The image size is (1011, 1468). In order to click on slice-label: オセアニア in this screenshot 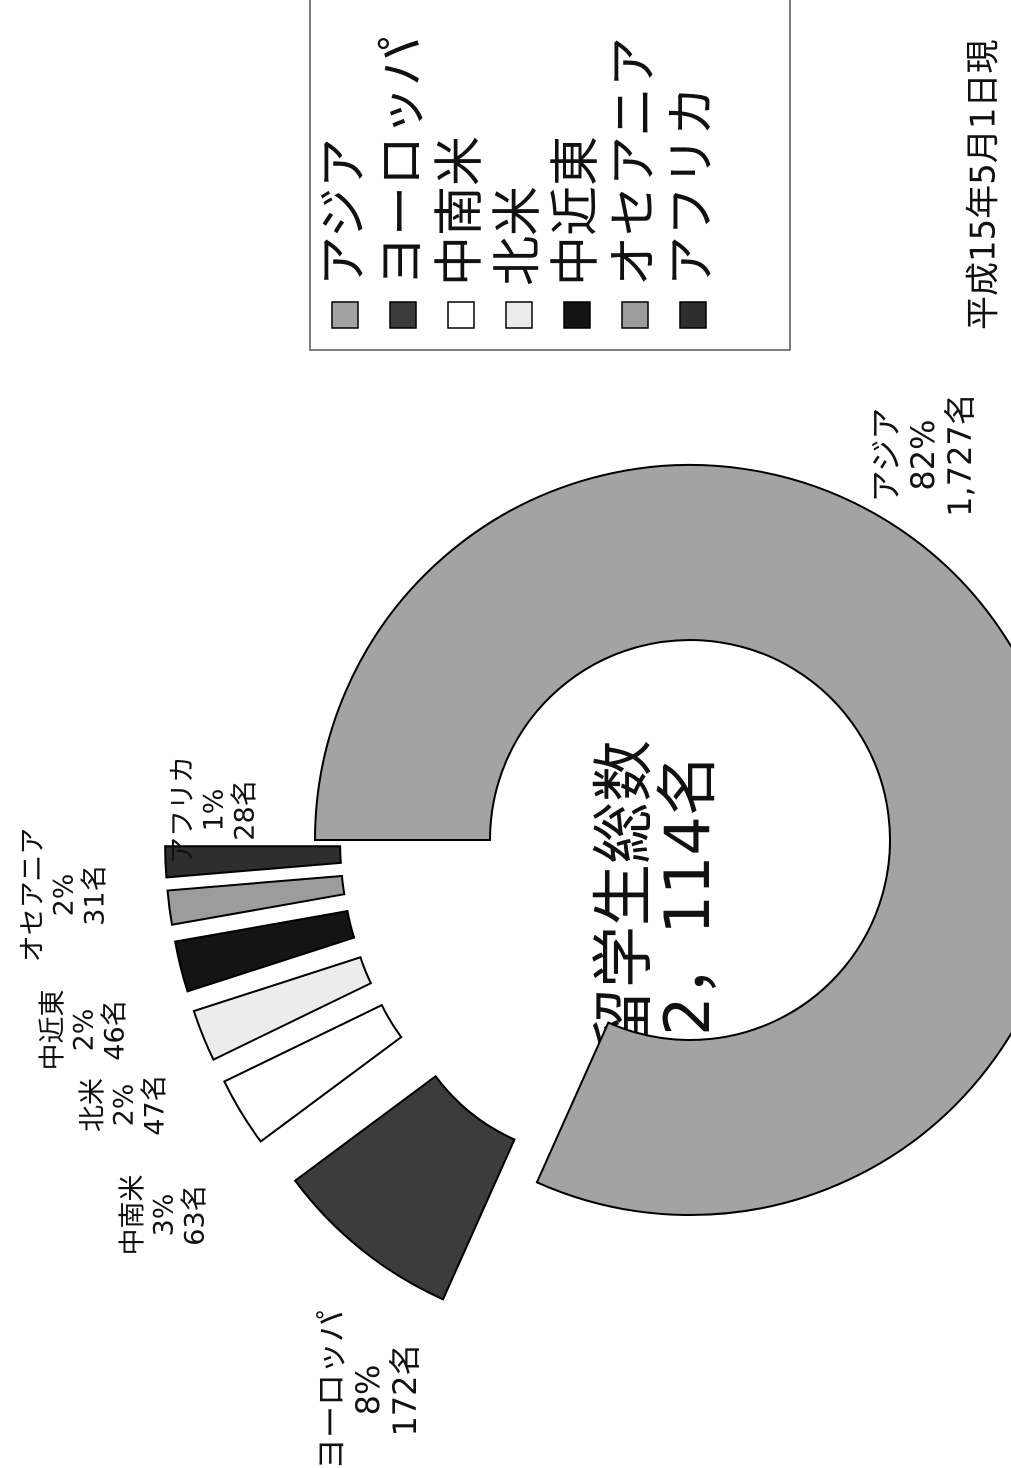, I will do `click(32, 895)`.